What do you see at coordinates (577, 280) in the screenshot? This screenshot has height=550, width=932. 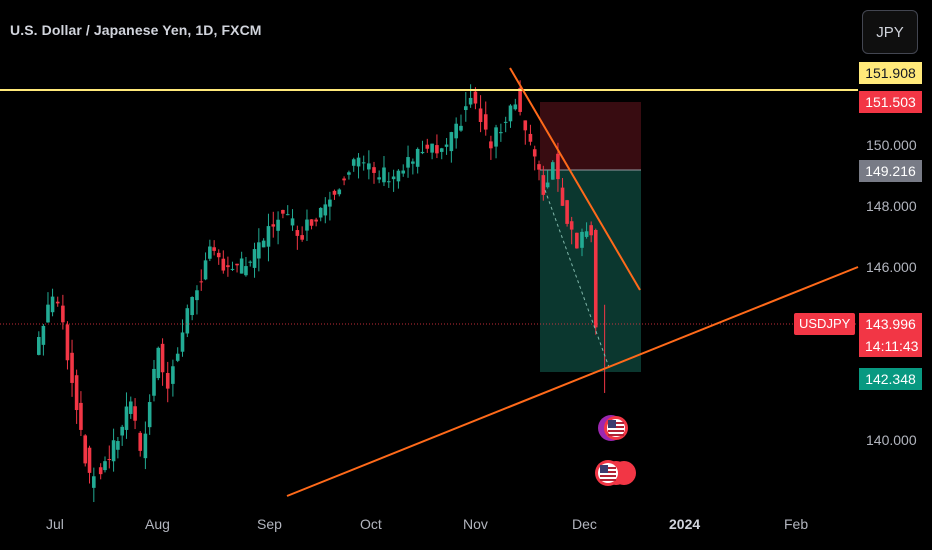 I see `projected-path-line` at bounding box center [577, 280].